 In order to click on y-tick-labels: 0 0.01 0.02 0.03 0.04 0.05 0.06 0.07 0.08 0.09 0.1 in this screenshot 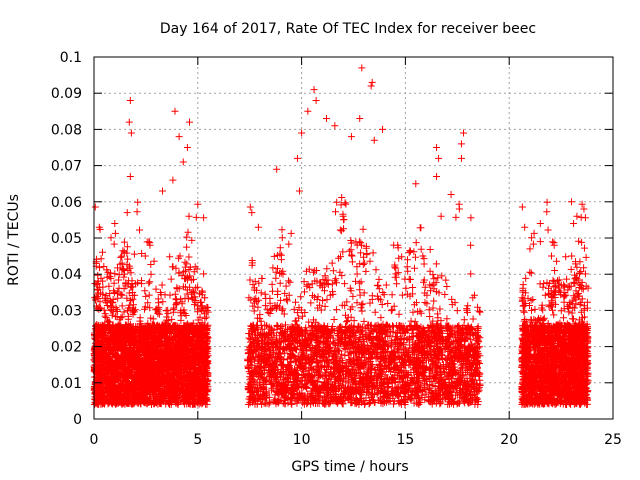, I will do `click(66, 239)`.